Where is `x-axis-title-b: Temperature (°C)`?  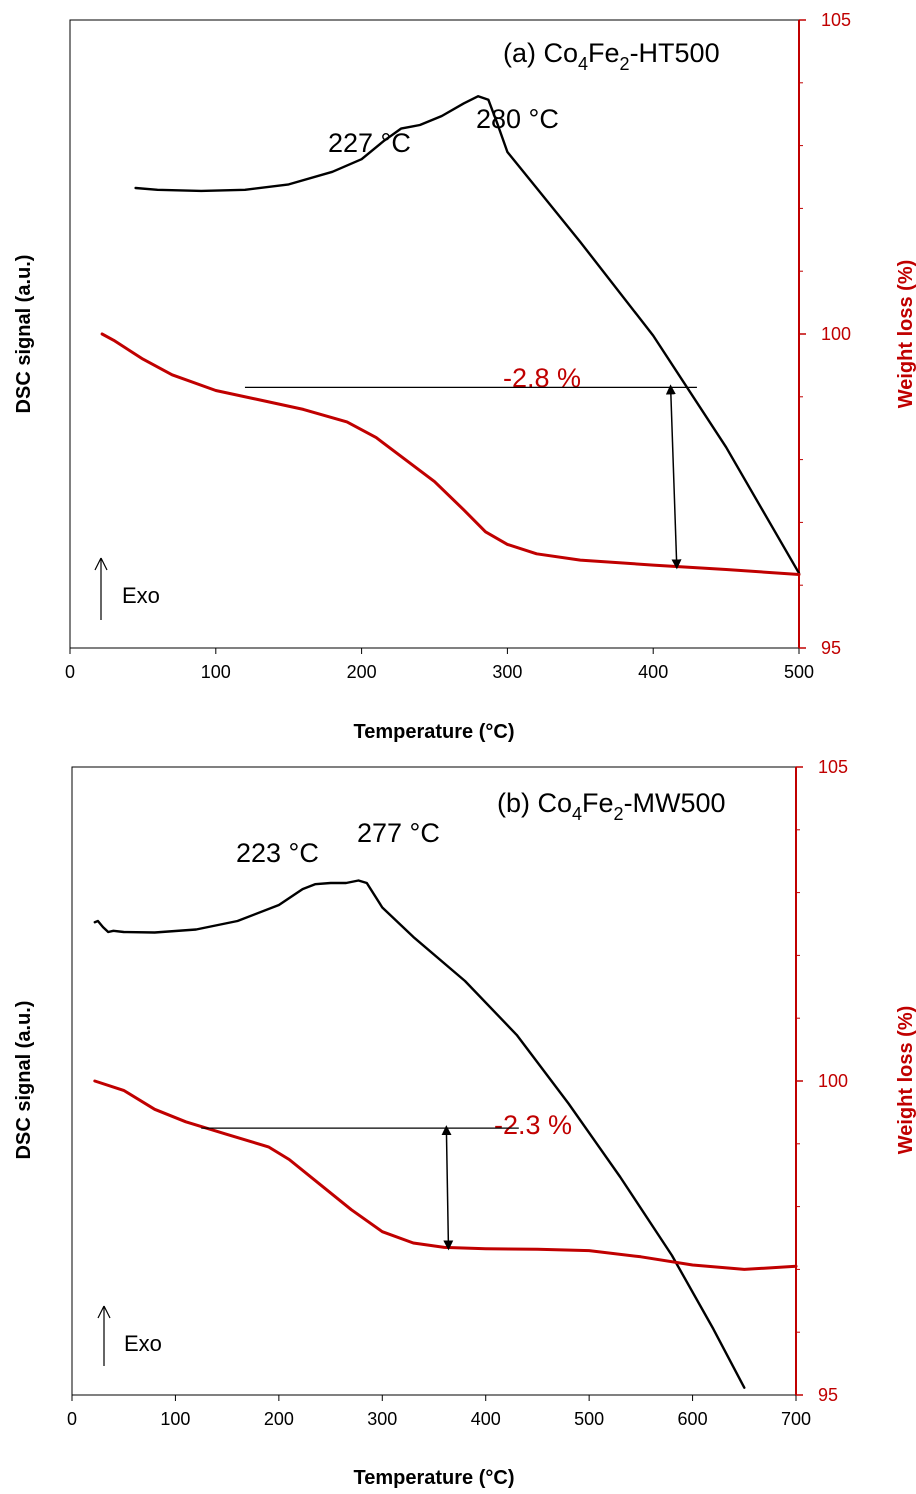 x-axis-title-b: Temperature (°C) is located at coordinates (434, 1478).